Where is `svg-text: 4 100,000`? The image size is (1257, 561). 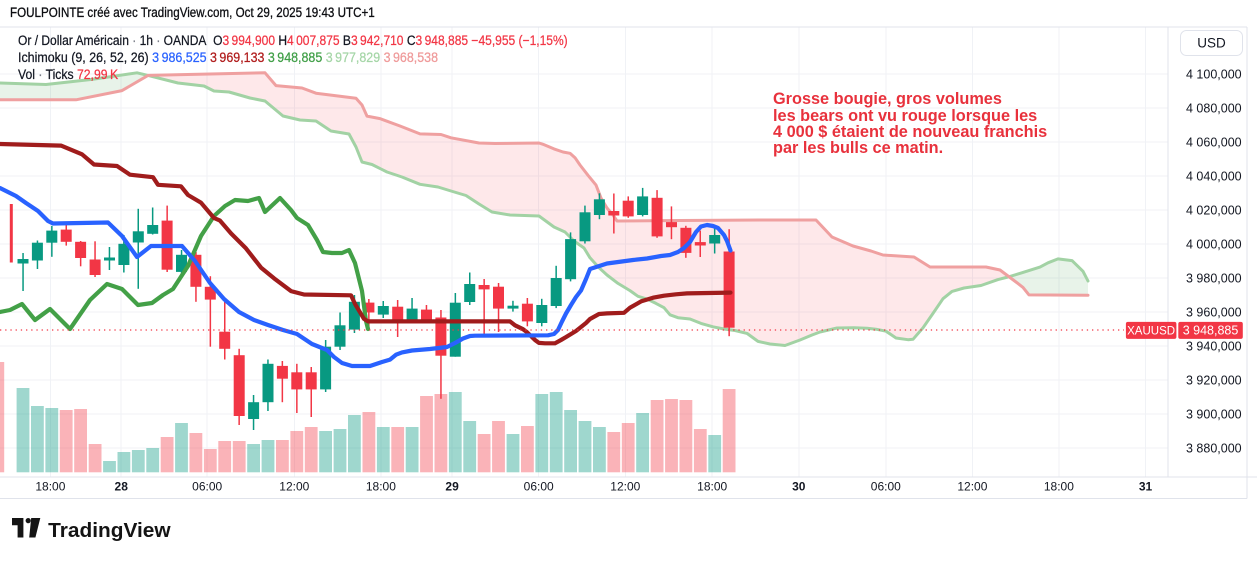
svg-text: 4 100,000 is located at coordinates (1214, 74).